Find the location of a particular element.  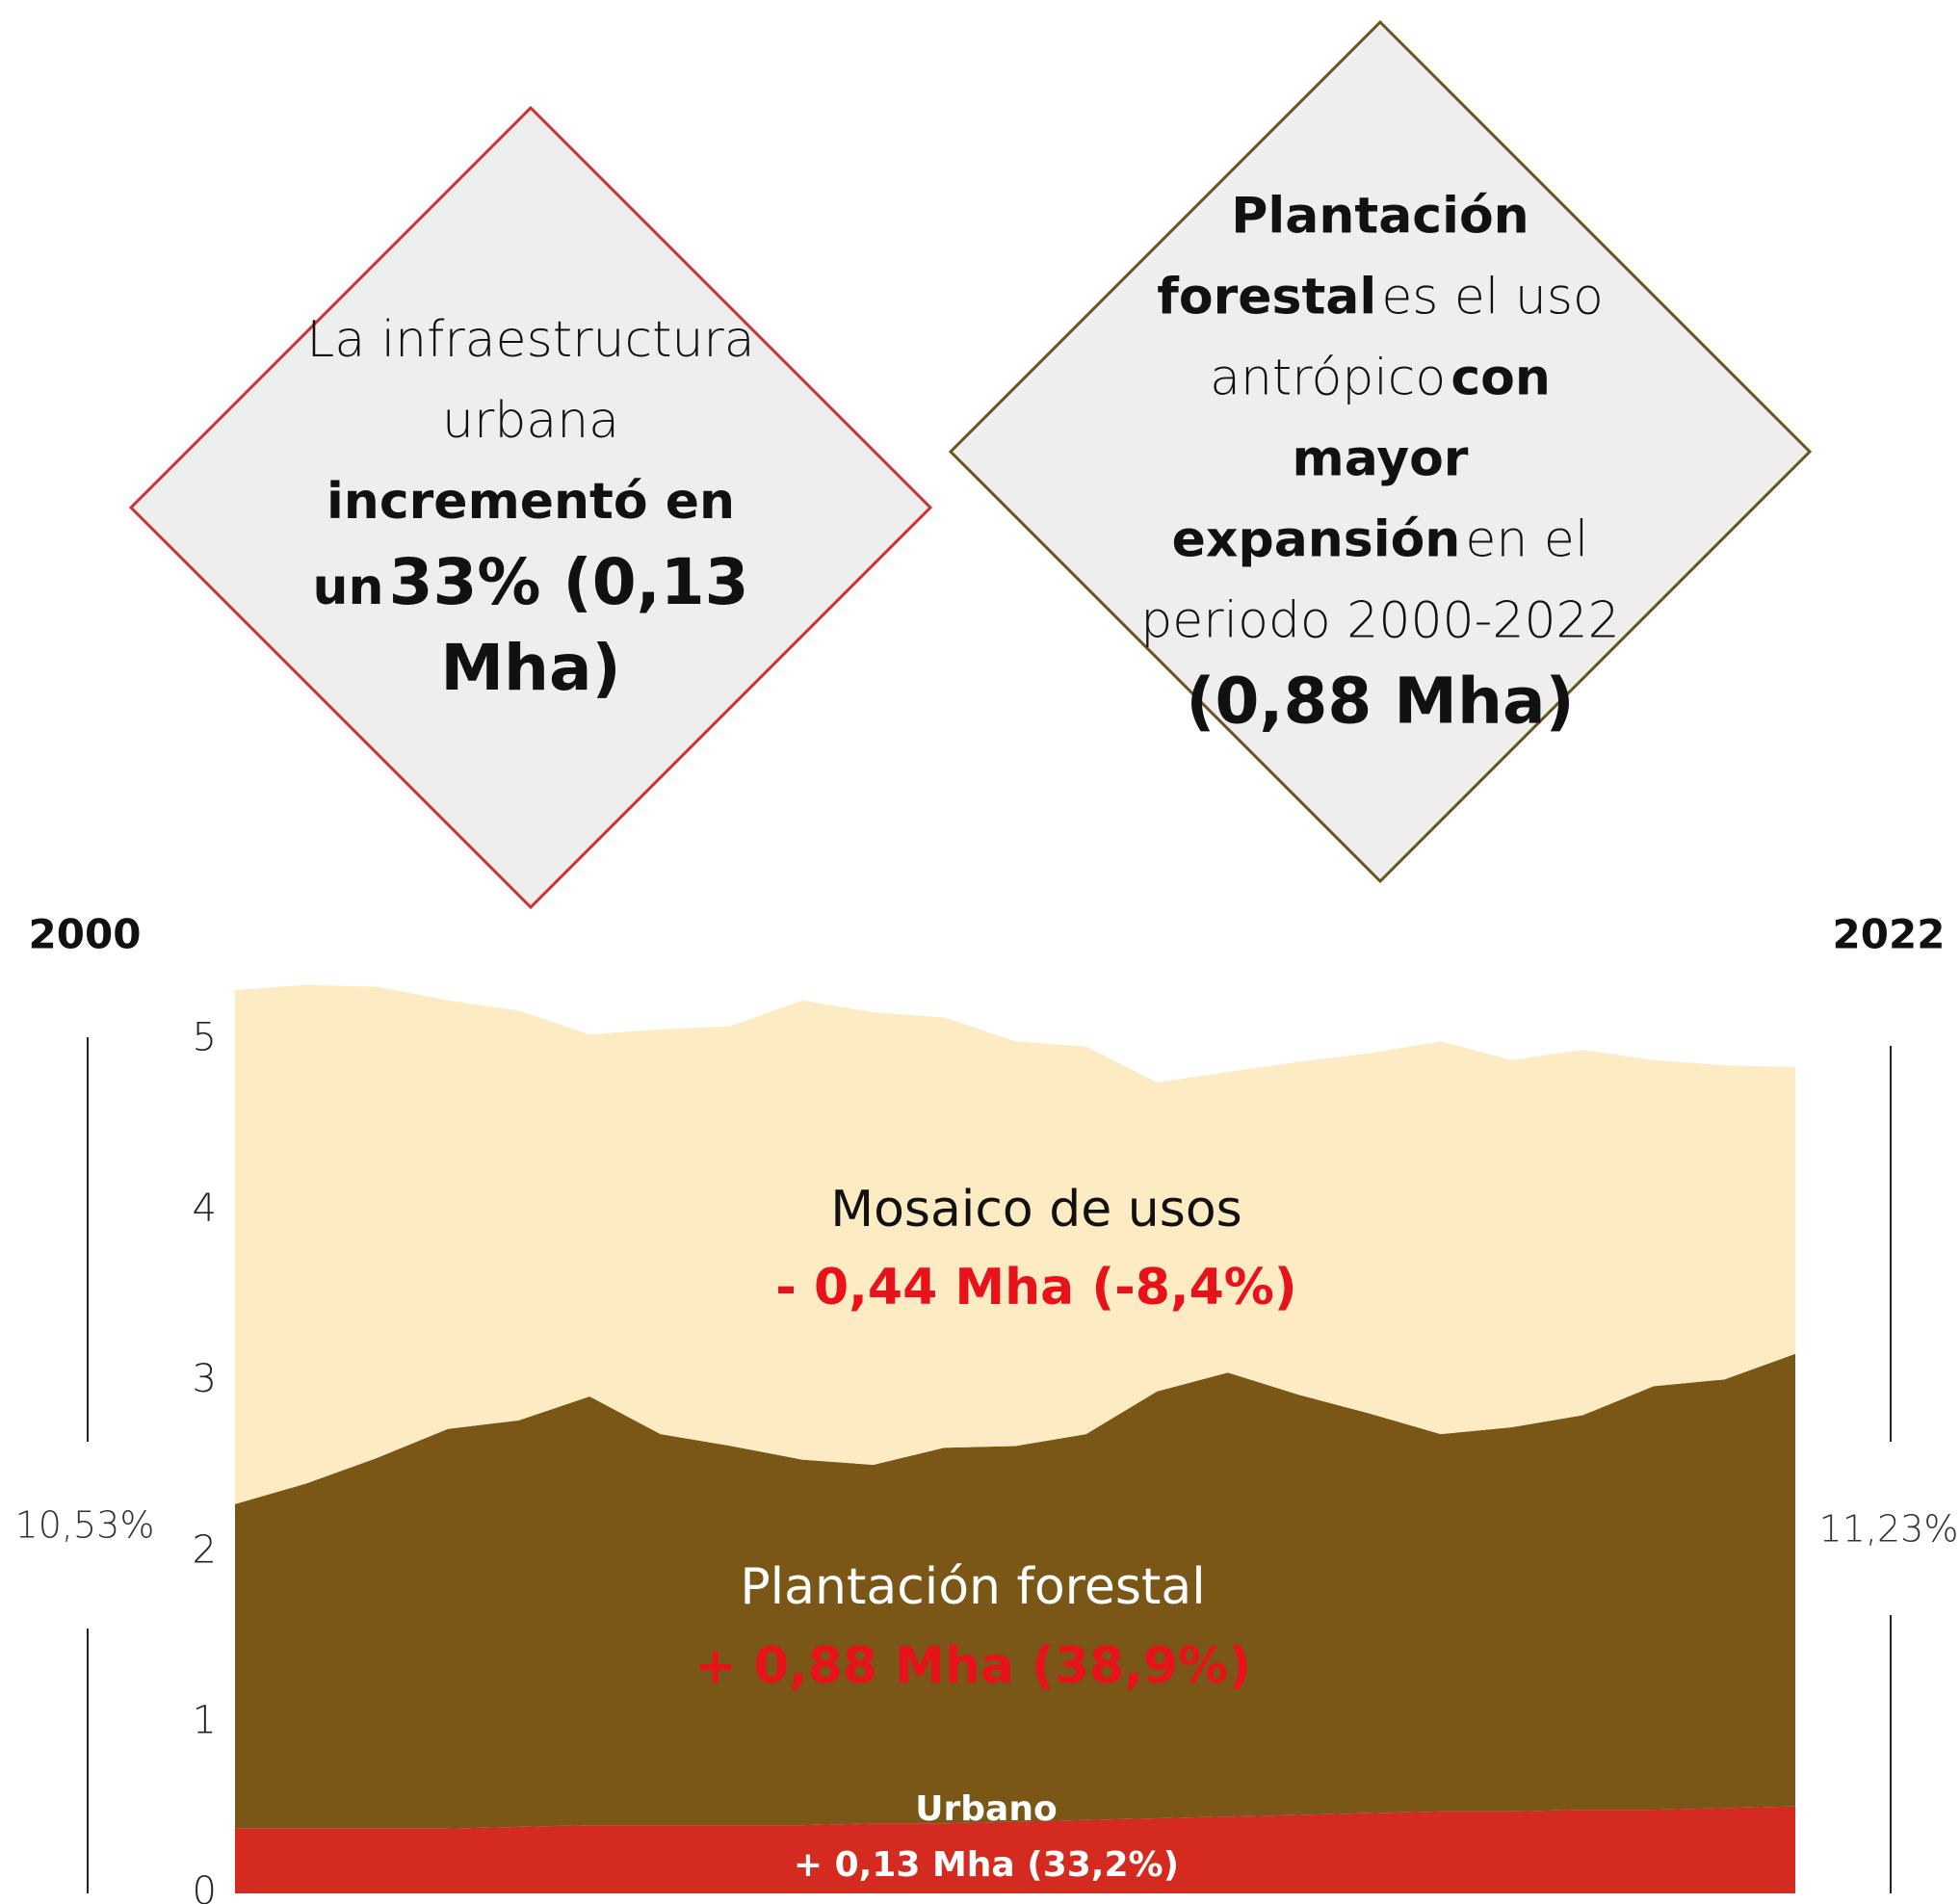

series-label: + 0,13 Mha (33,2%) is located at coordinates (986, 1865).